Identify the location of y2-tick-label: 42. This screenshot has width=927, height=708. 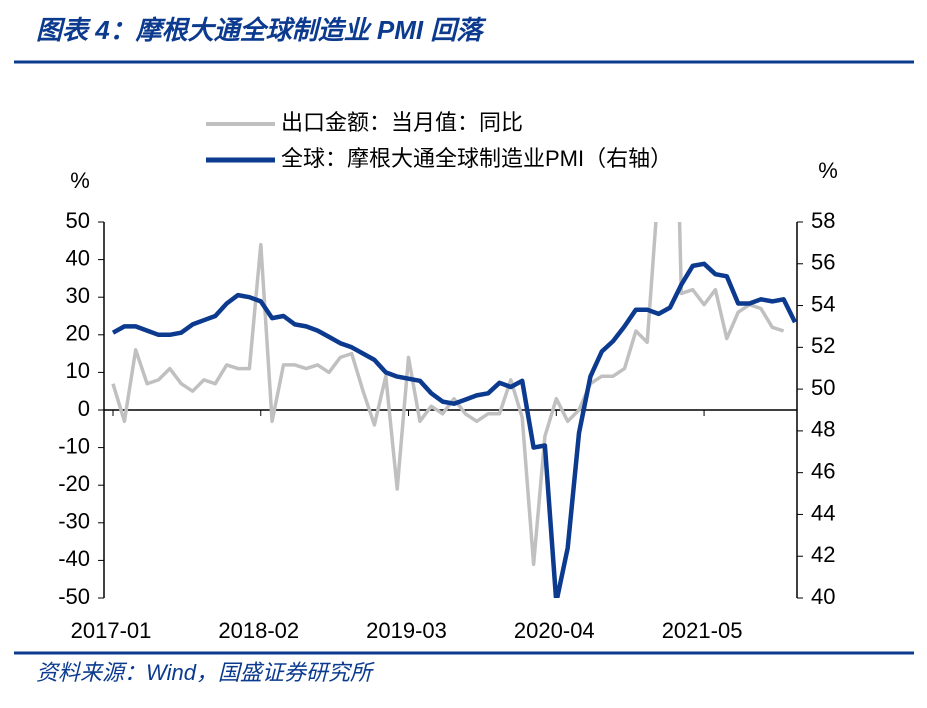
(823, 554).